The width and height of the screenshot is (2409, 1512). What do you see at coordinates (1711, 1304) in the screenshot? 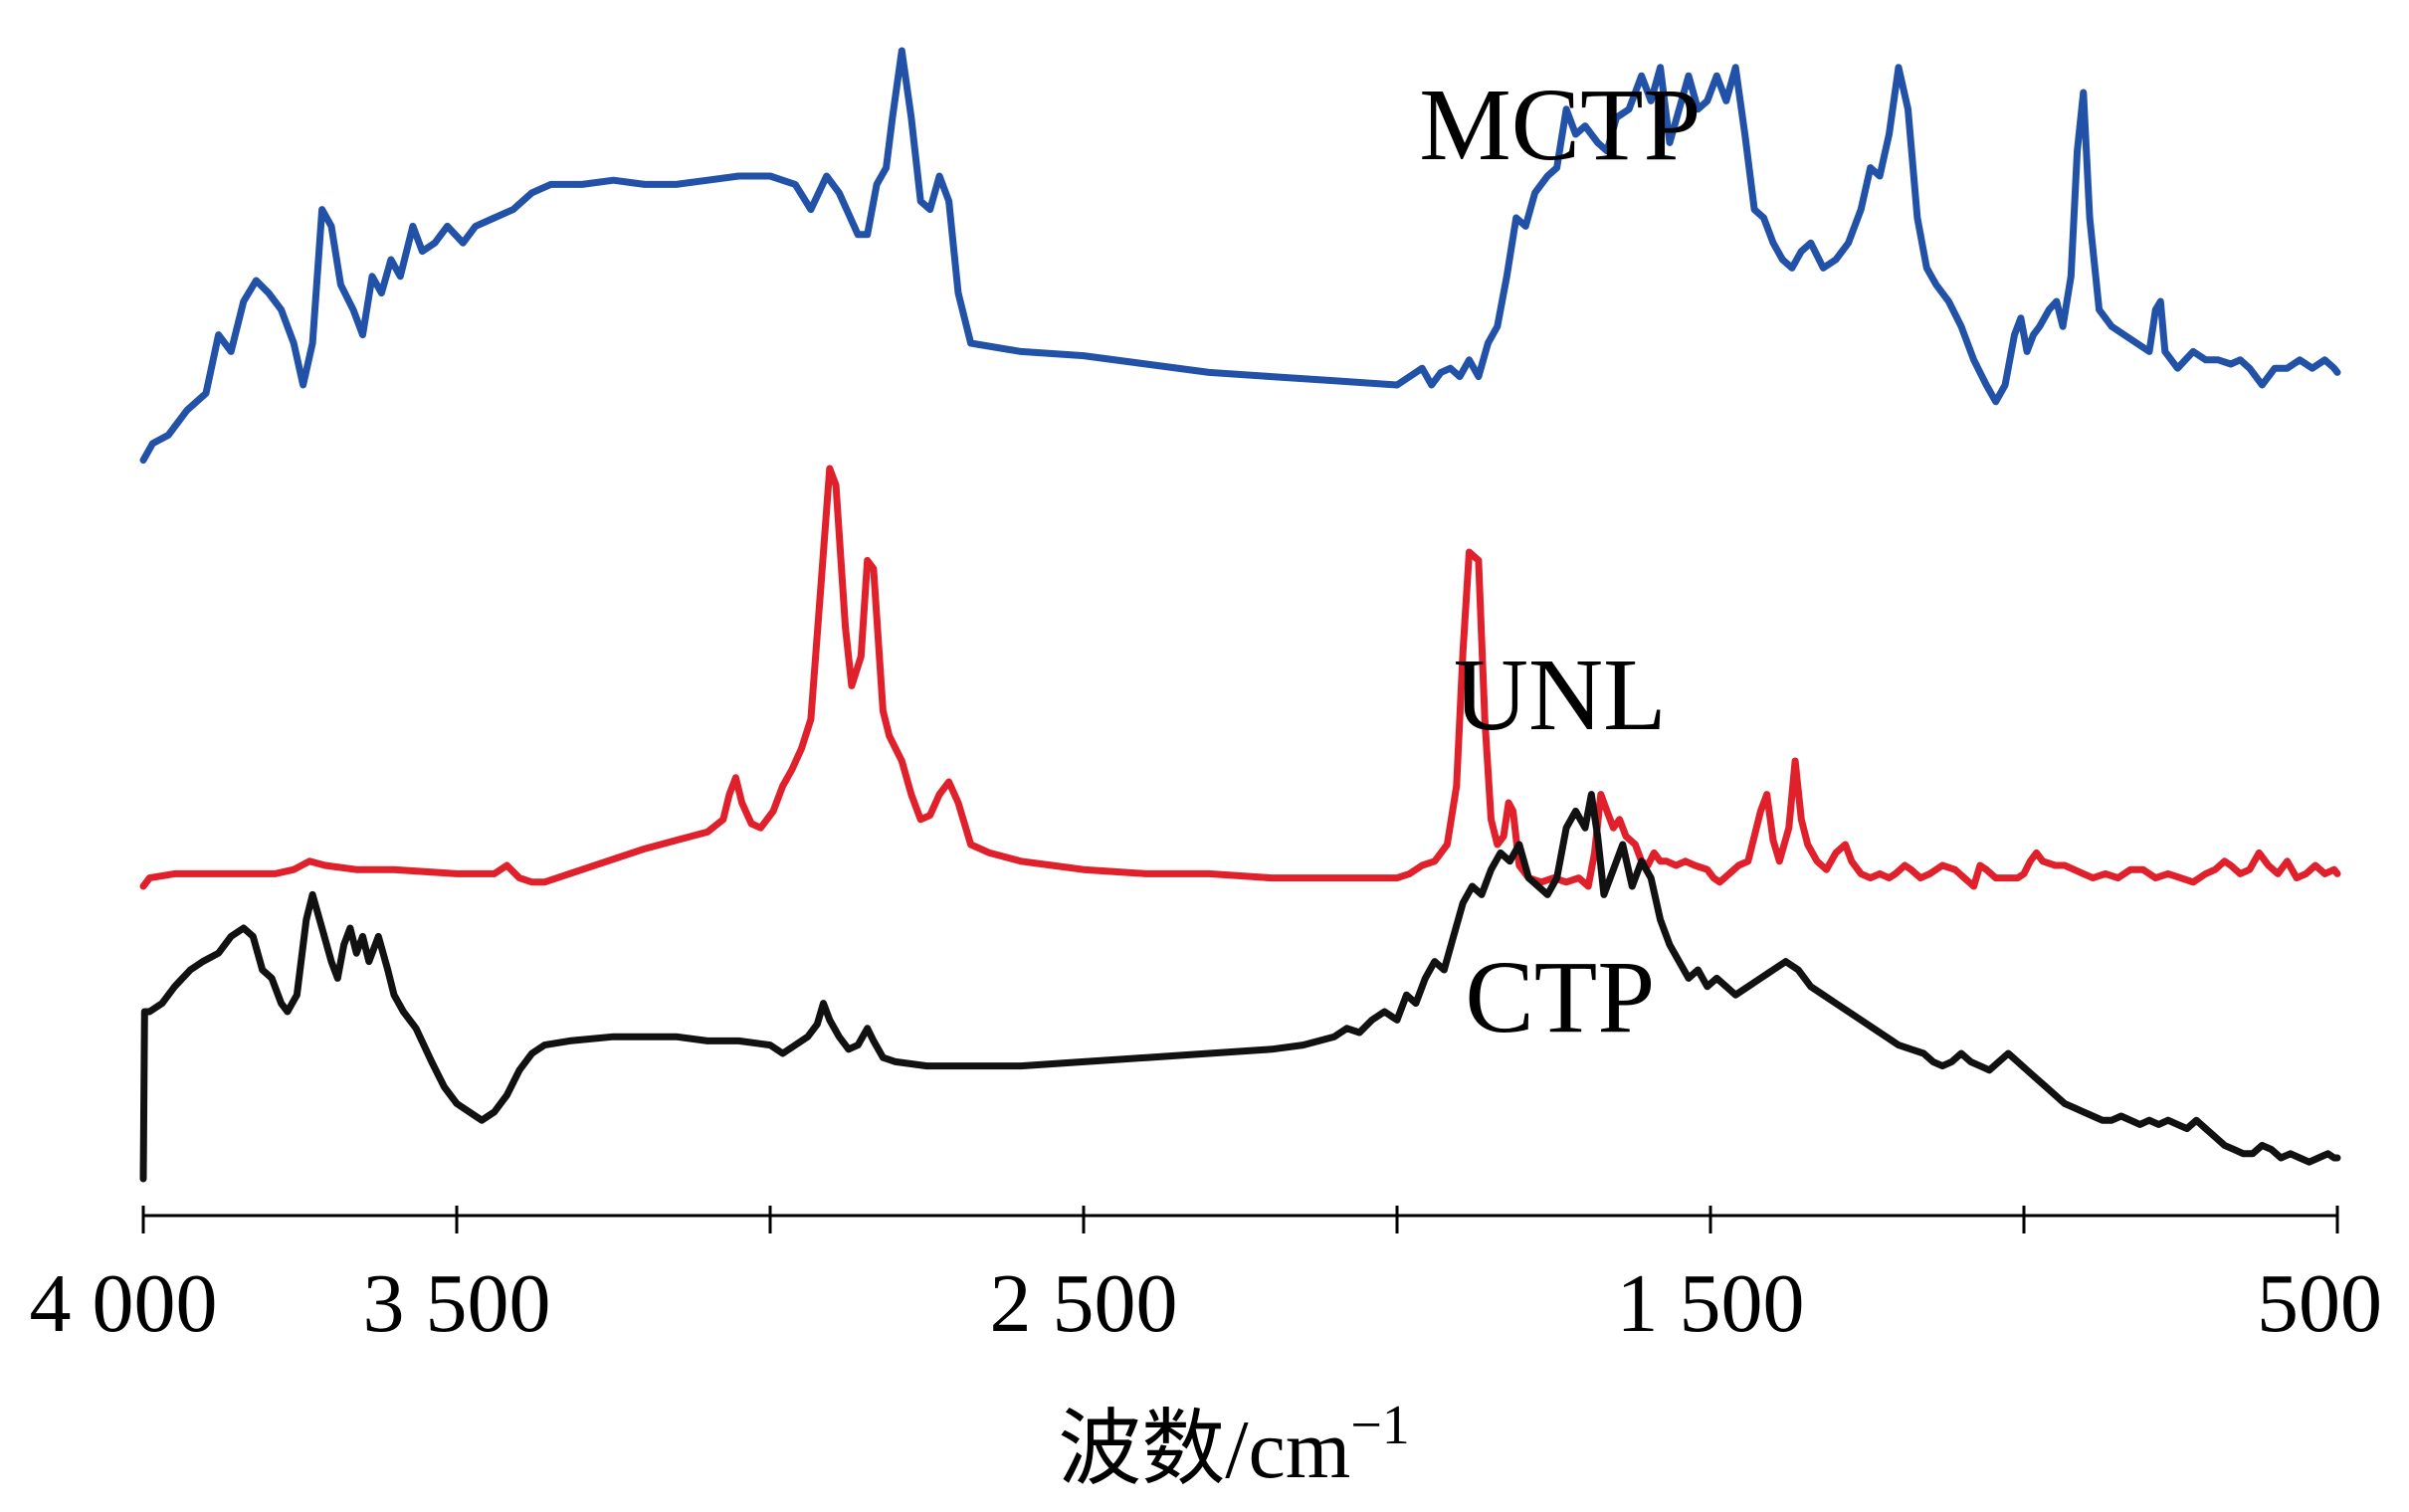
I see `x-tick-label-1500: 1 500` at bounding box center [1711, 1304].